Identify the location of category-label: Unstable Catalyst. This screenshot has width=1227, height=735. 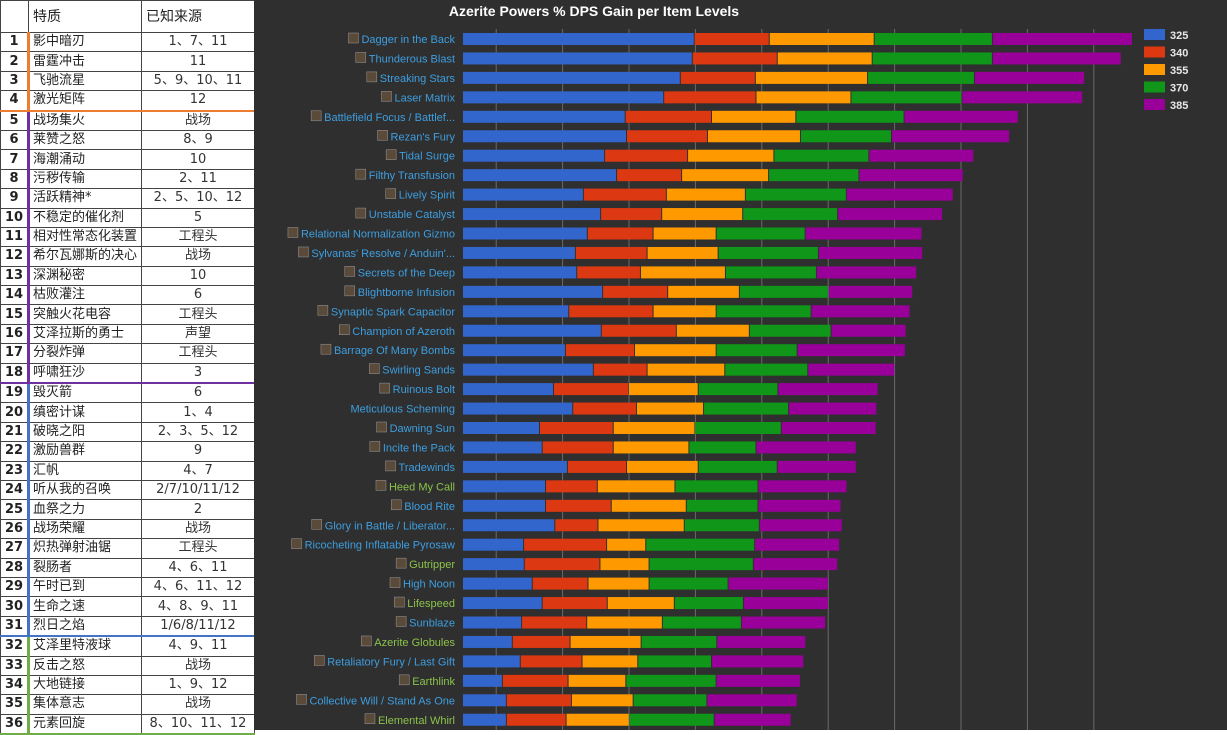
(412, 215).